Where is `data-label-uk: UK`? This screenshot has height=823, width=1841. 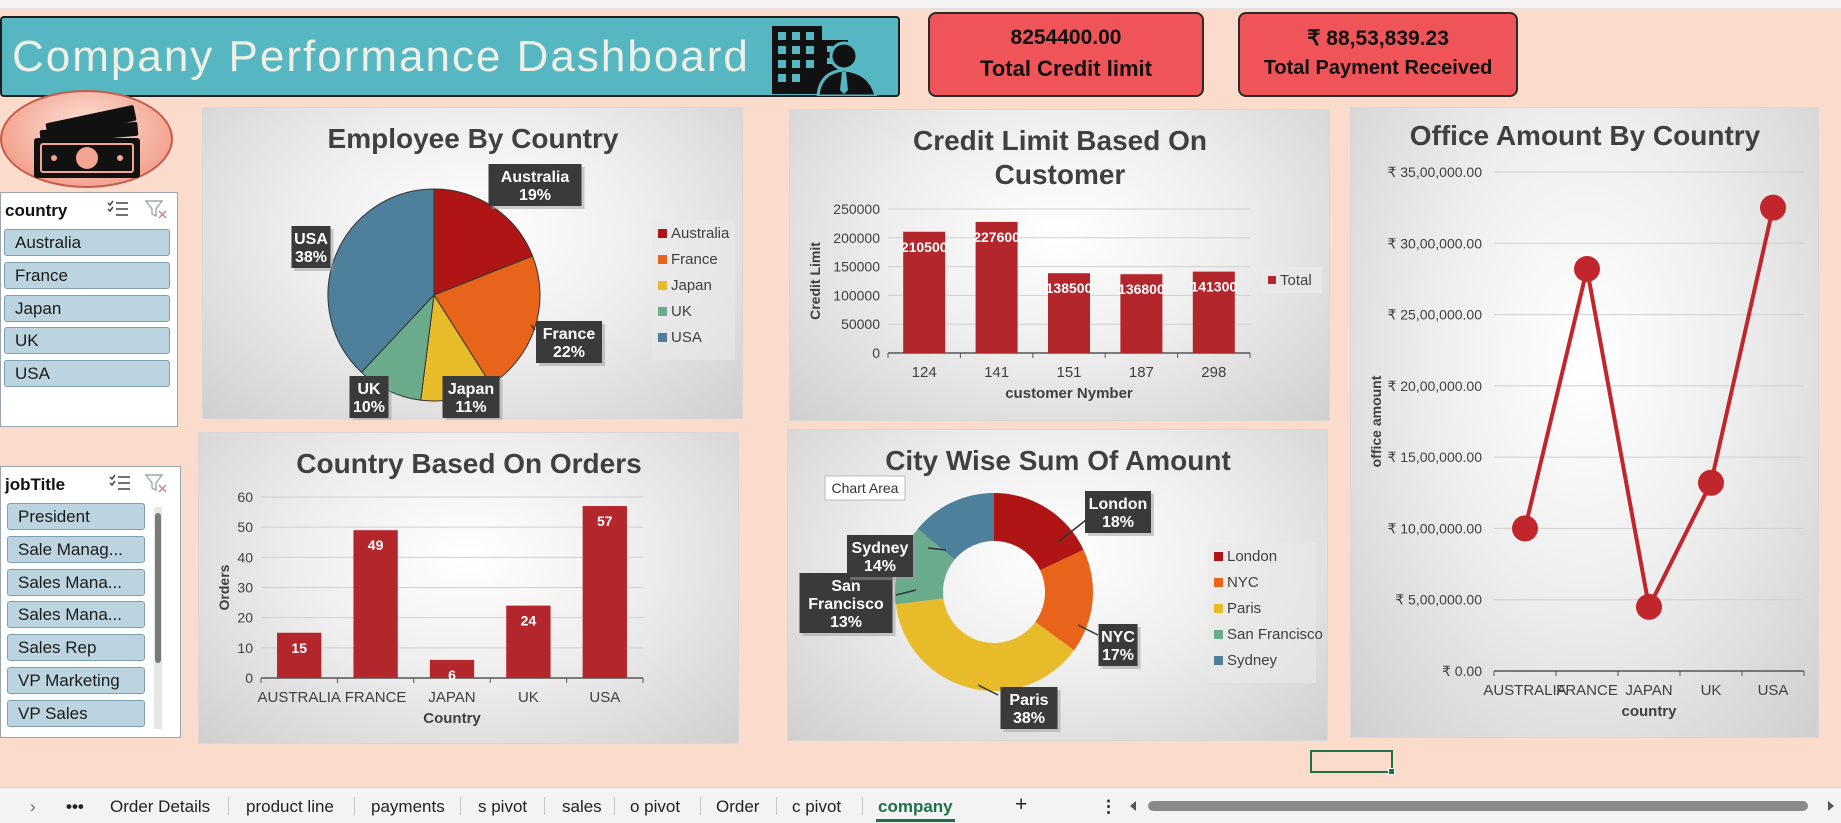
data-label-uk: UK is located at coordinates (369, 389).